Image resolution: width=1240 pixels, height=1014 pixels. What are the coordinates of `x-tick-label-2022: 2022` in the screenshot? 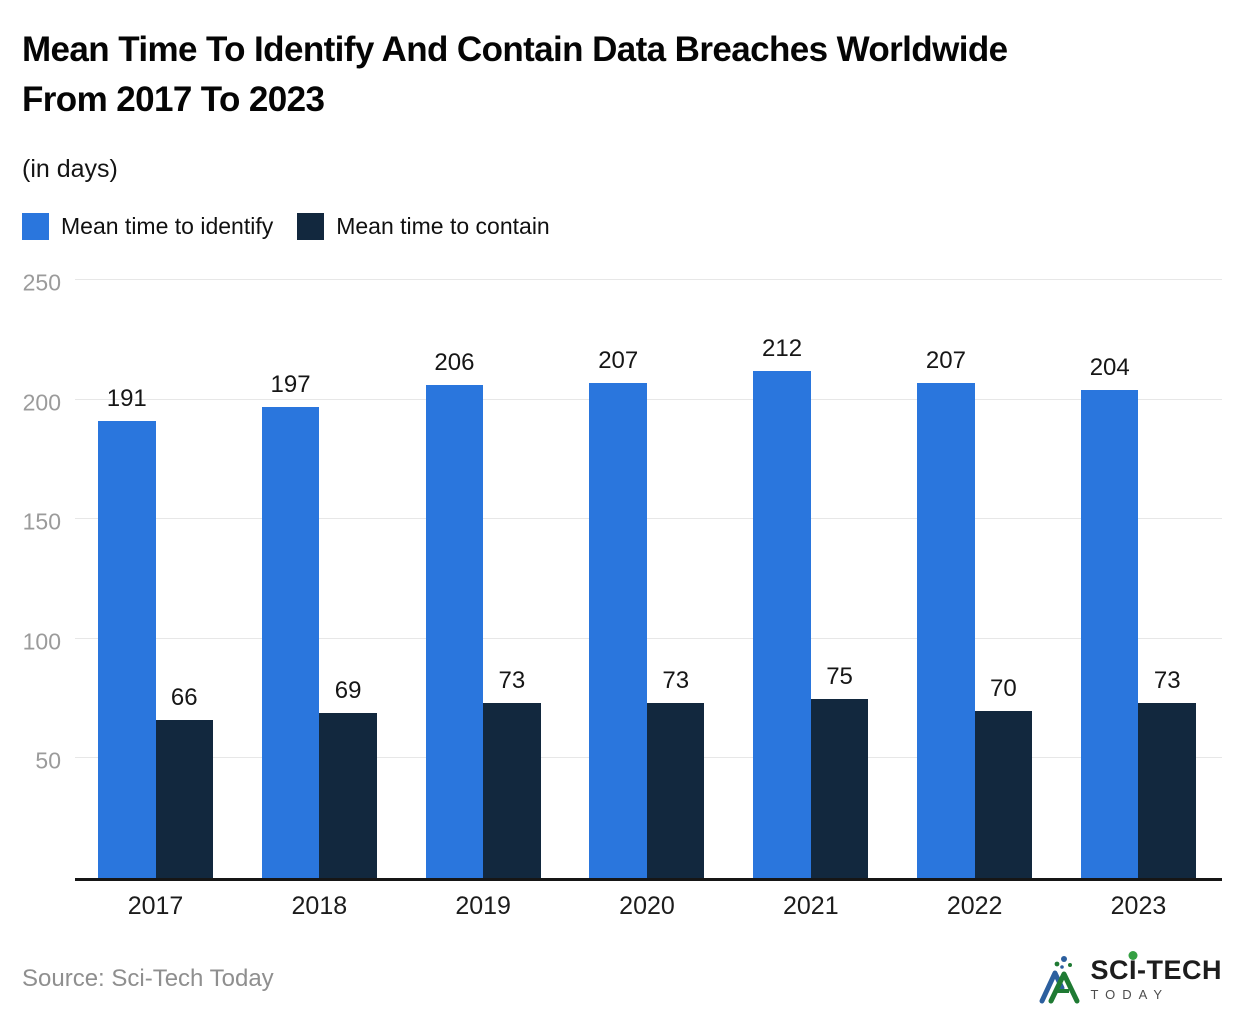 It's located at (974, 906).